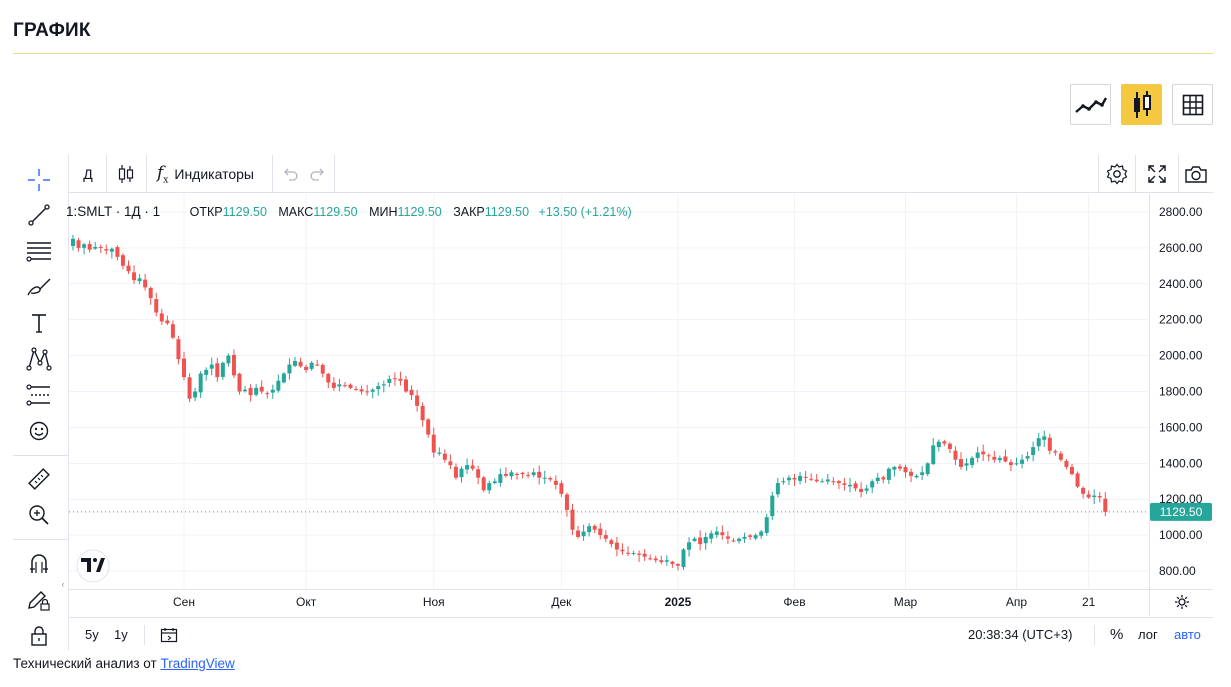 The image size is (1231, 687). Describe the element at coordinates (39, 287) in the screenshot. I see `brush-tool` at that location.